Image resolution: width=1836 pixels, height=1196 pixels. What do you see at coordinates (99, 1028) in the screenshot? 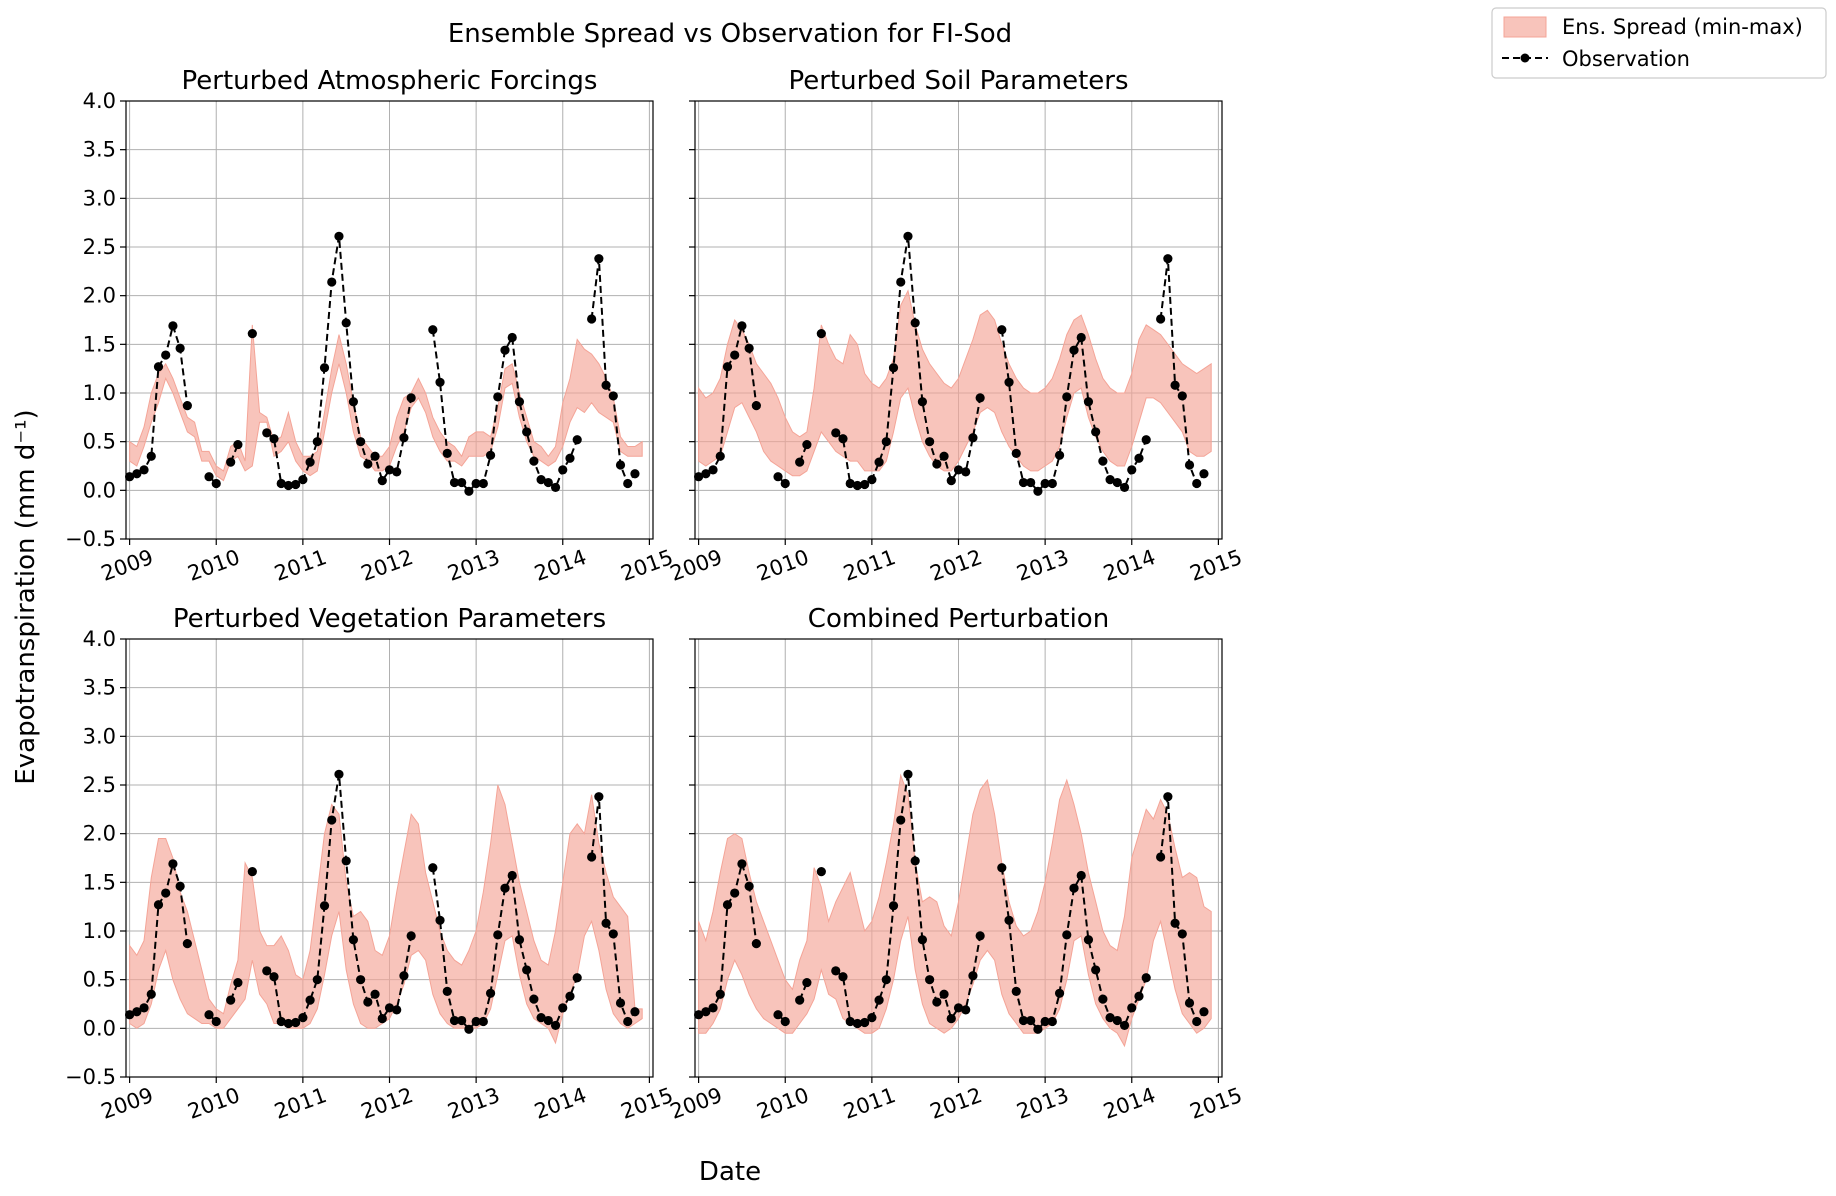
I see `y-tick-label: 0.0` at bounding box center [99, 1028].